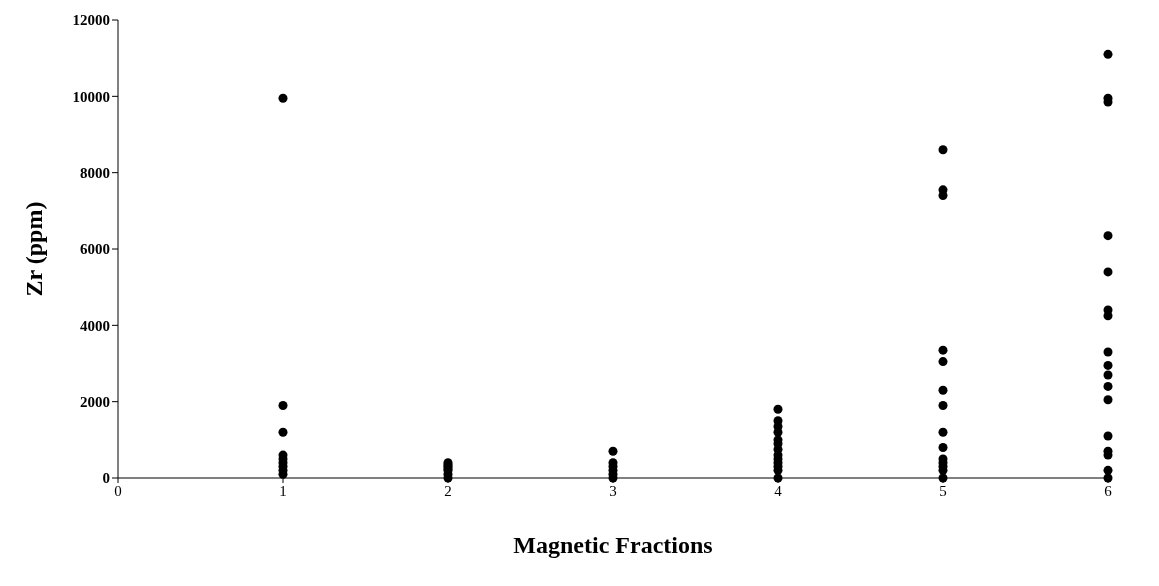 This screenshot has width=1159, height=586. What do you see at coordinates (95, 325) in the screenshot?
I see `y-tick-label: 4000` at bounding box center [95, 325].